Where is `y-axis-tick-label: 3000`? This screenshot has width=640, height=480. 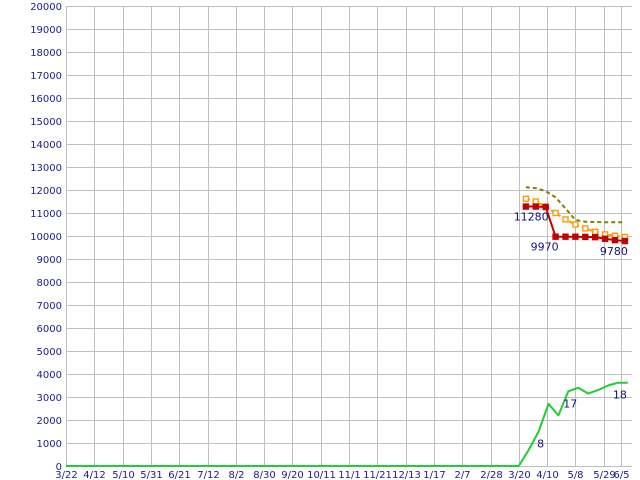 y-axis-tick-label: 3000 is located at coordinates (49, 398).